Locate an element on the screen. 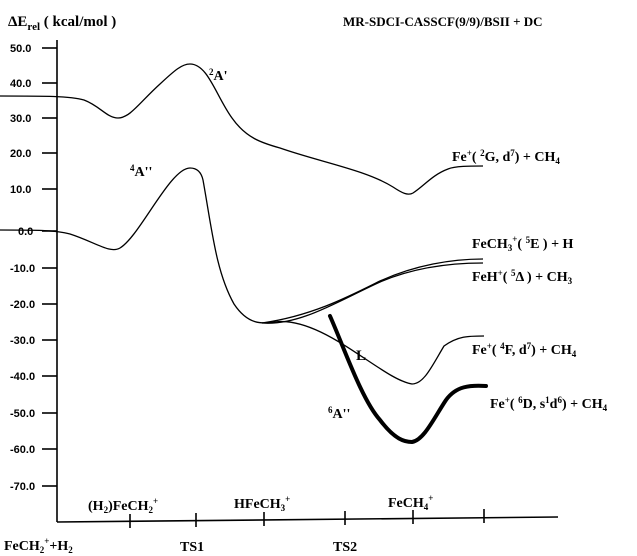 The height and width of the screenshot is (556, 637). x-ticks is located at coordinates (307, 518).